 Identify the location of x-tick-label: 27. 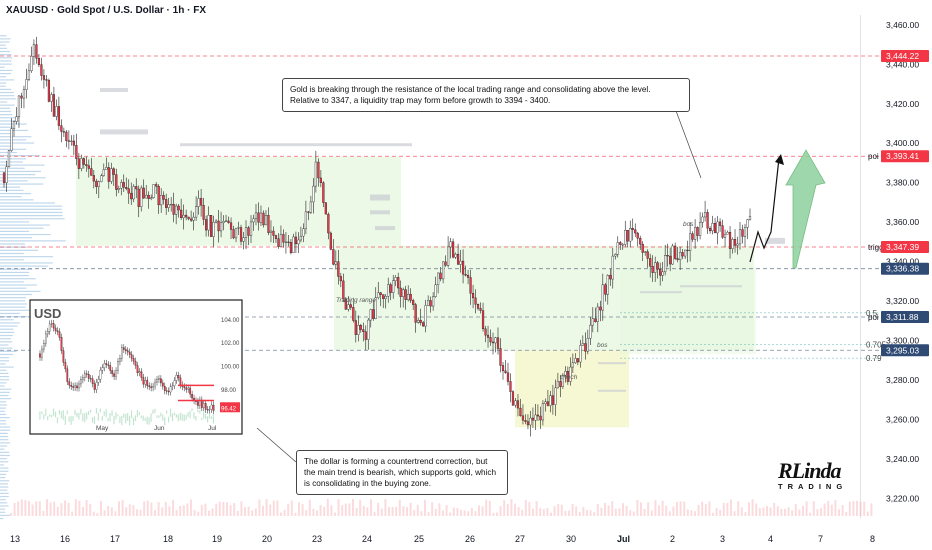
(520, 539).